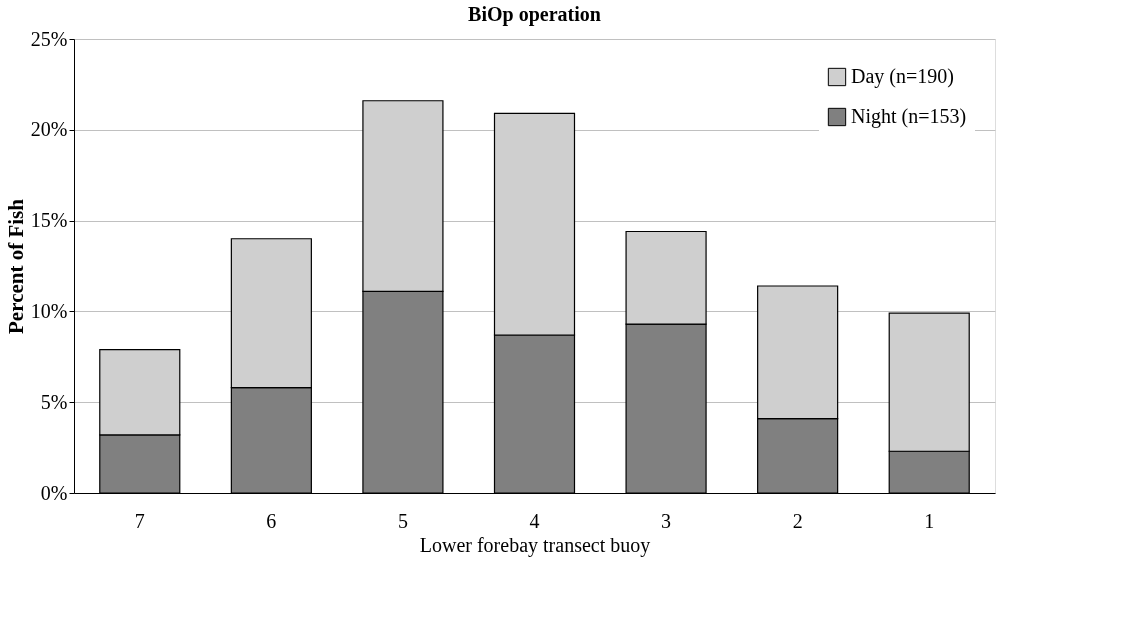  Describe the element at coordinates (902, 76) in the screenshot. I see `legend-label: Day (n=190)` at that location.